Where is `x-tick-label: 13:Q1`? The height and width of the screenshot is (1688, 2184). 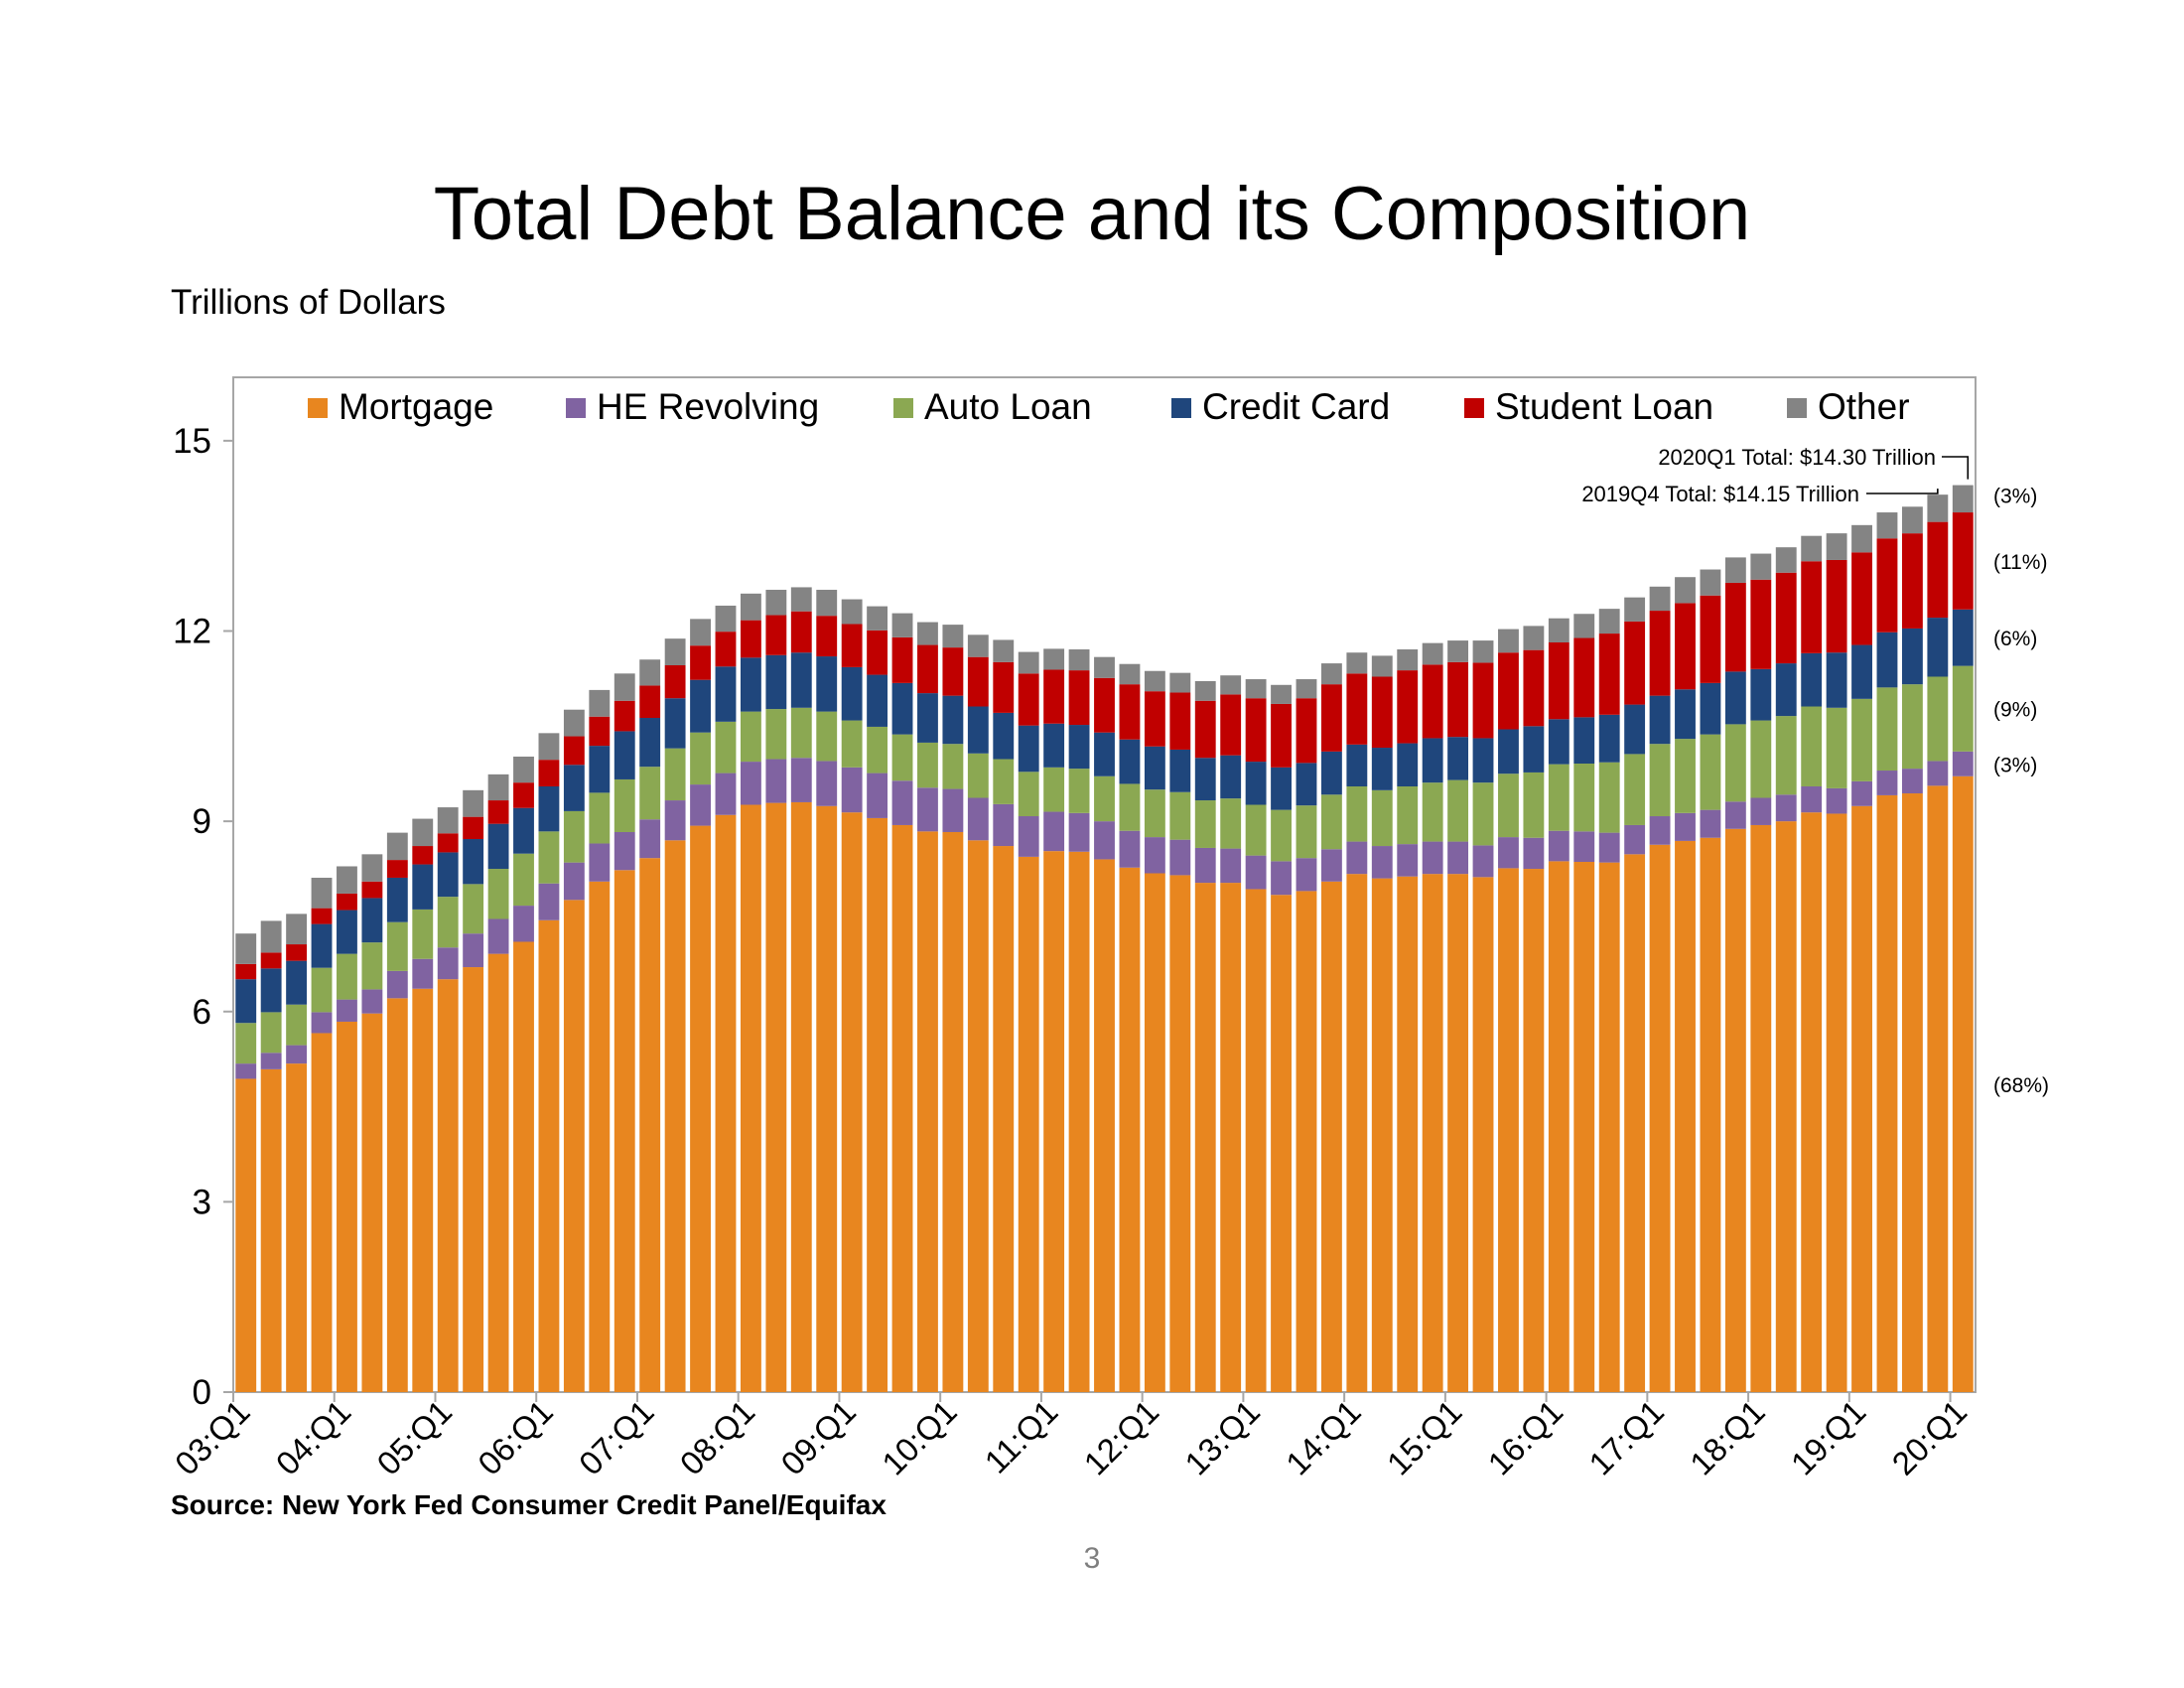 x-tick-label: 13:Q1 is located at coordinates (1222, 1437).